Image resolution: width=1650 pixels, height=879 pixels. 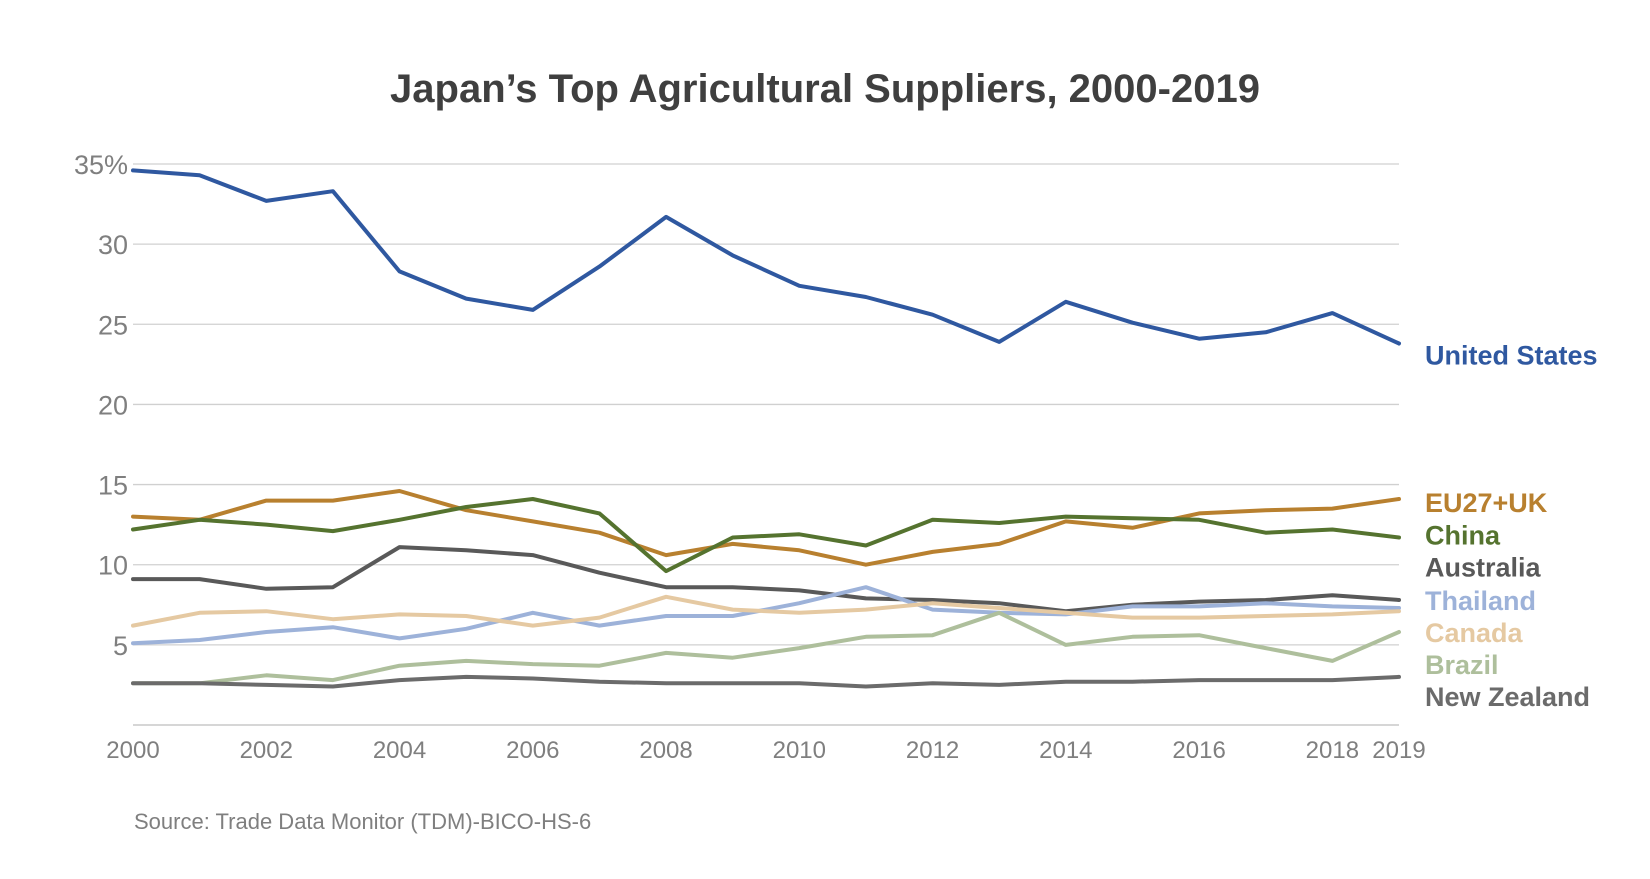 What do you see at coordinates (113, 405) in the screenshot?
I see `y-tick-label: 20` at bounding box center [113, 405].